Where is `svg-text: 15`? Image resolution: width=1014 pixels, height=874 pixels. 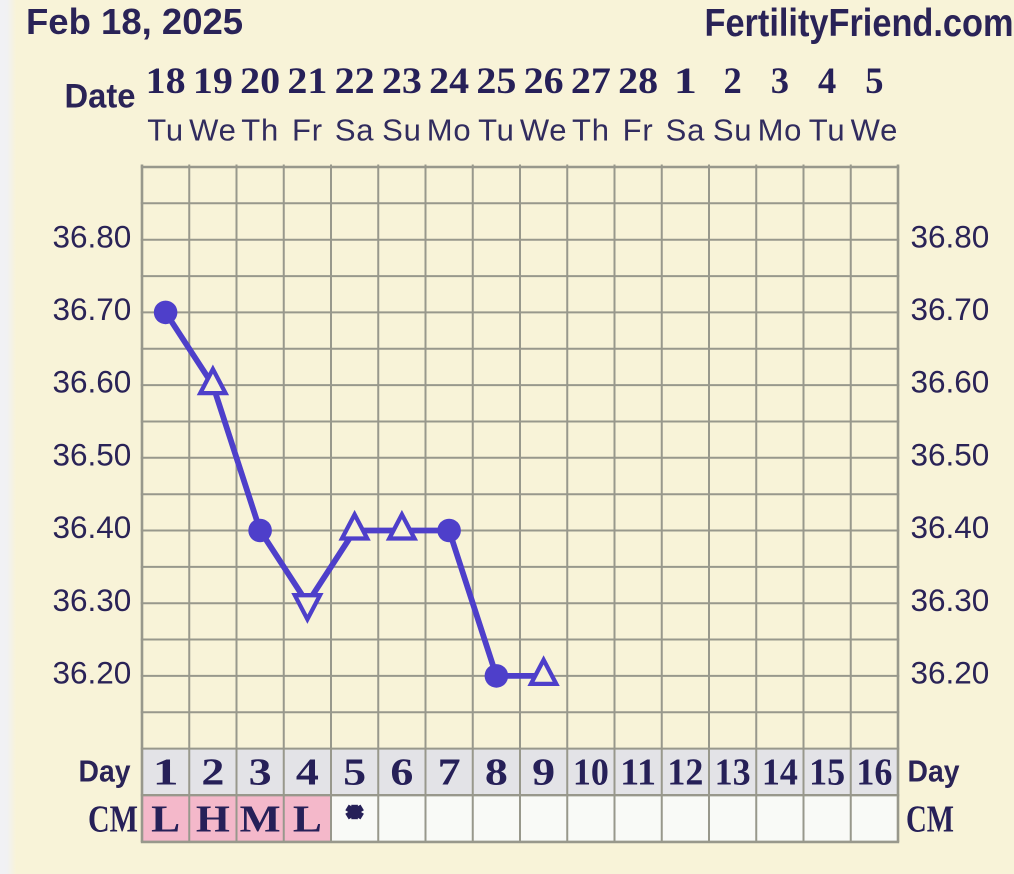
svg-text: 15 is located at coordinates (827, 773).